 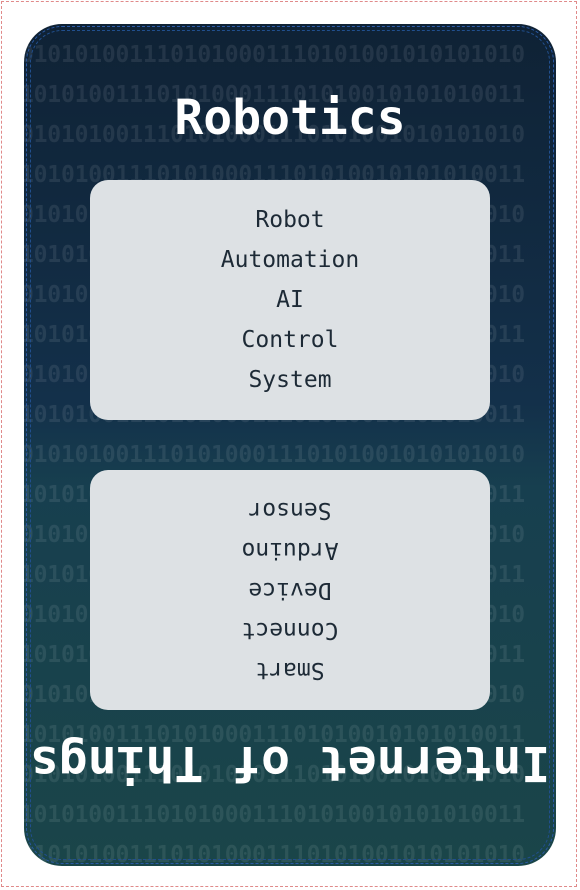 I want to click on robotics-item: System, so click(x=290, y=380).